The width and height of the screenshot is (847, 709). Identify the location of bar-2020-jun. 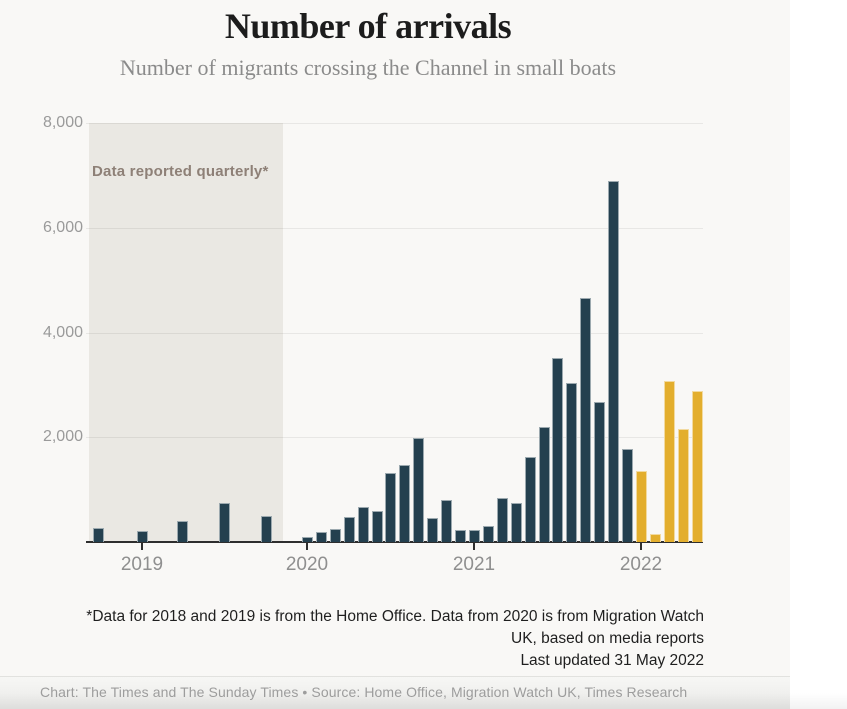
(377, 526).